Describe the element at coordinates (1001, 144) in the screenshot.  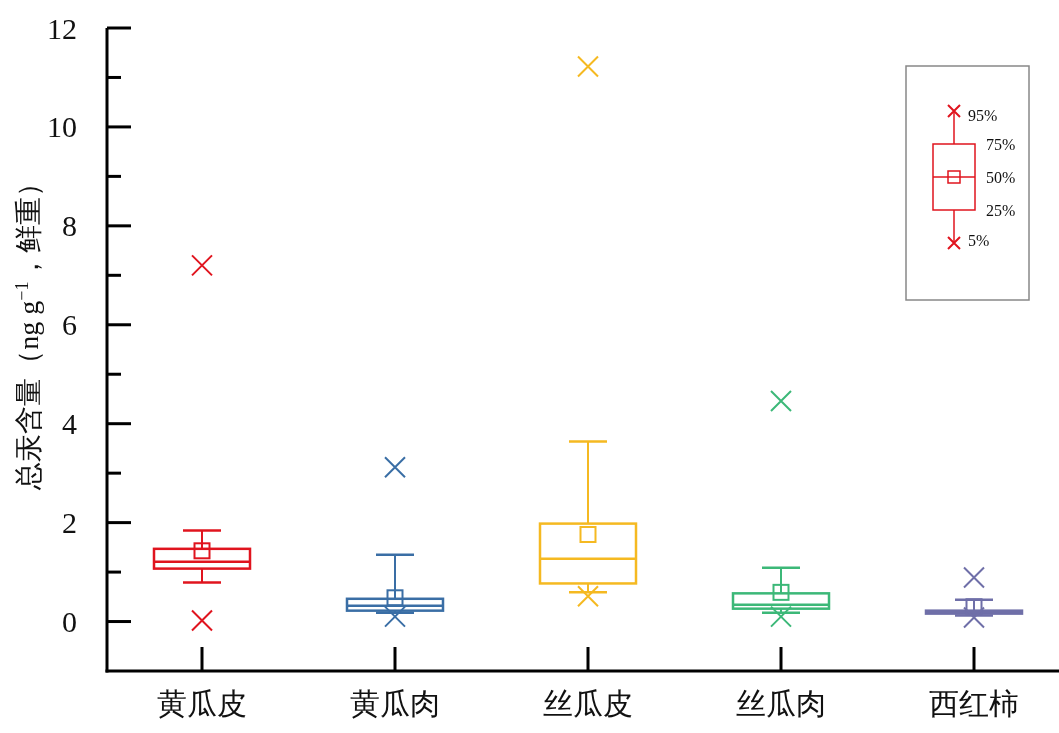
I see `annotation: 75%` at that location.